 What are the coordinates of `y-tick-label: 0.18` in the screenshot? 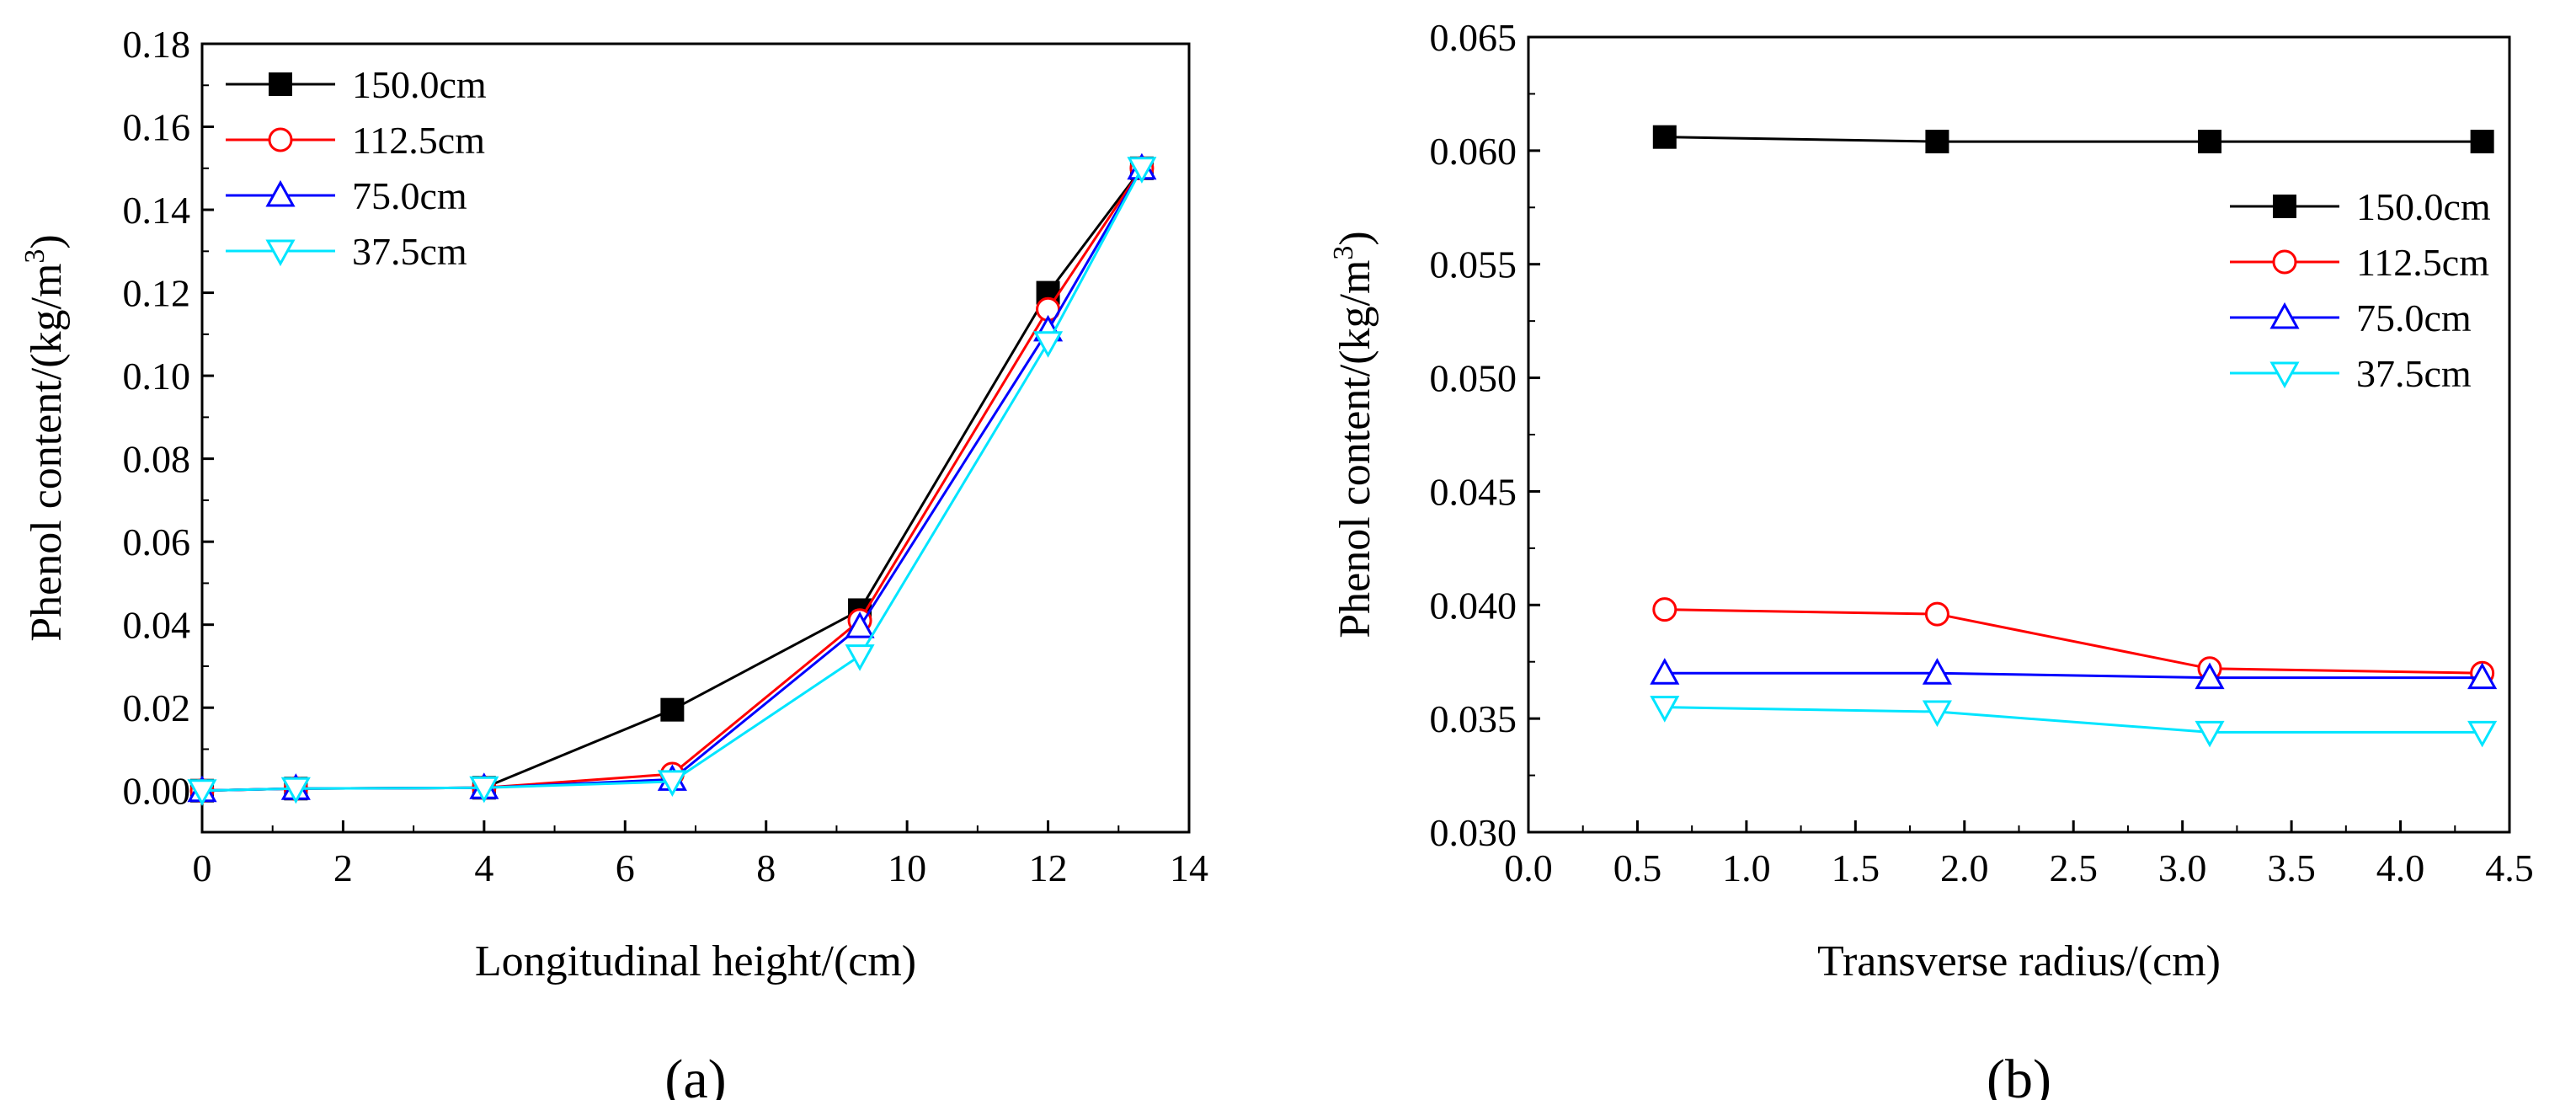 It's located at (157, 44).